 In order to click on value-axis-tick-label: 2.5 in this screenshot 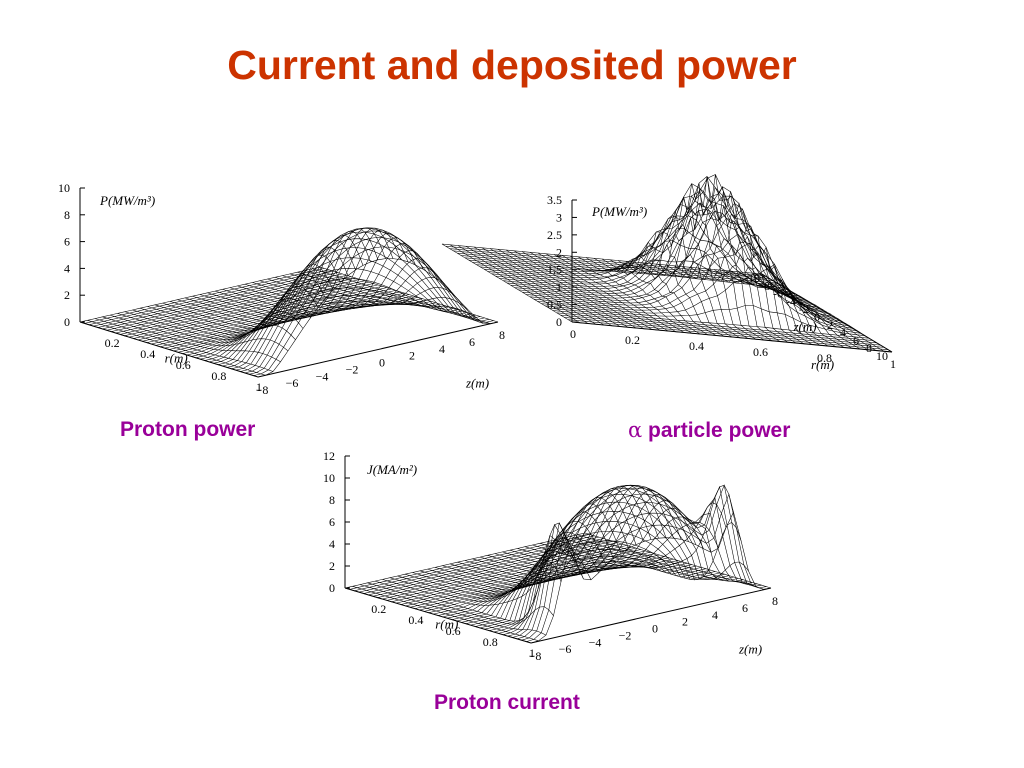, I will do `click(554, 235)`.